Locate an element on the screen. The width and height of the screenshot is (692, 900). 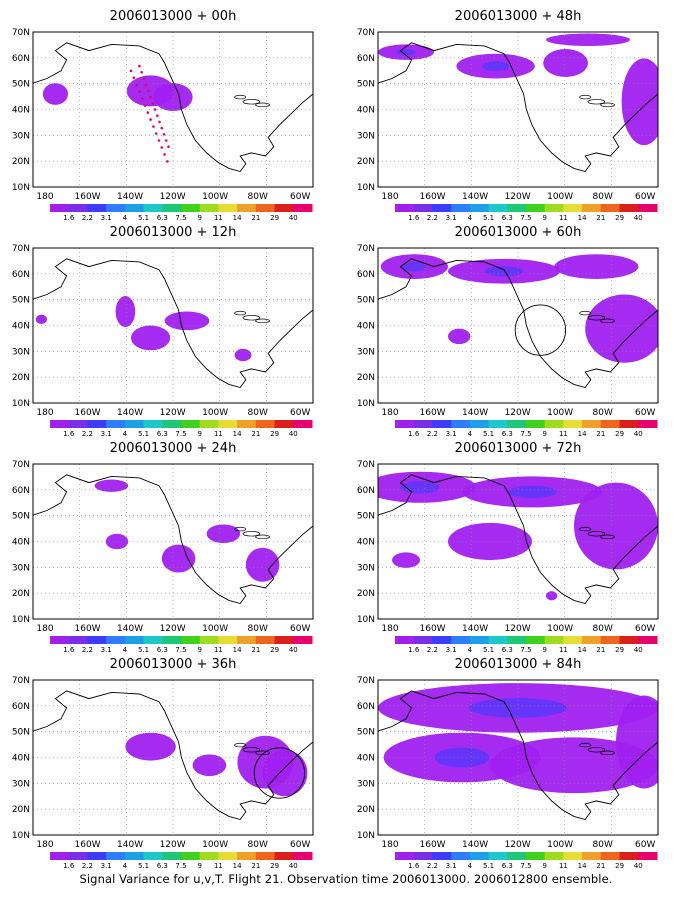
lat-tick-label: 60N is located at coordinates (21, 59).